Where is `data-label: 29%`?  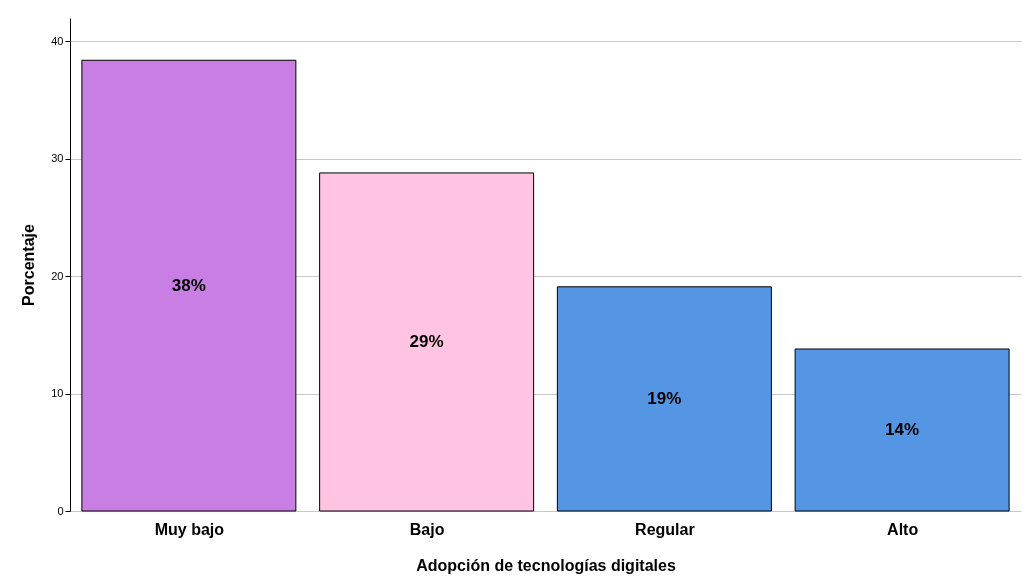 data-label: 29% is located at coordinates (426, 341).